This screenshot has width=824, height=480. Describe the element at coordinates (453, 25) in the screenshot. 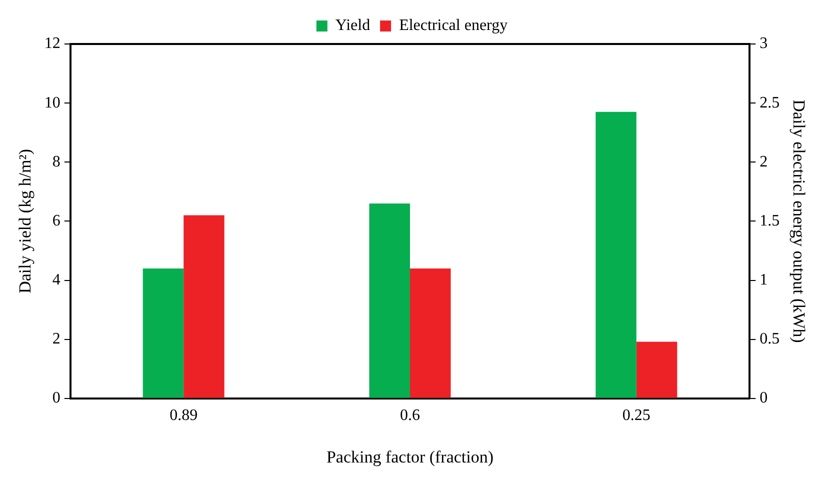

I see `legend-label: Electrical energy` at that location.